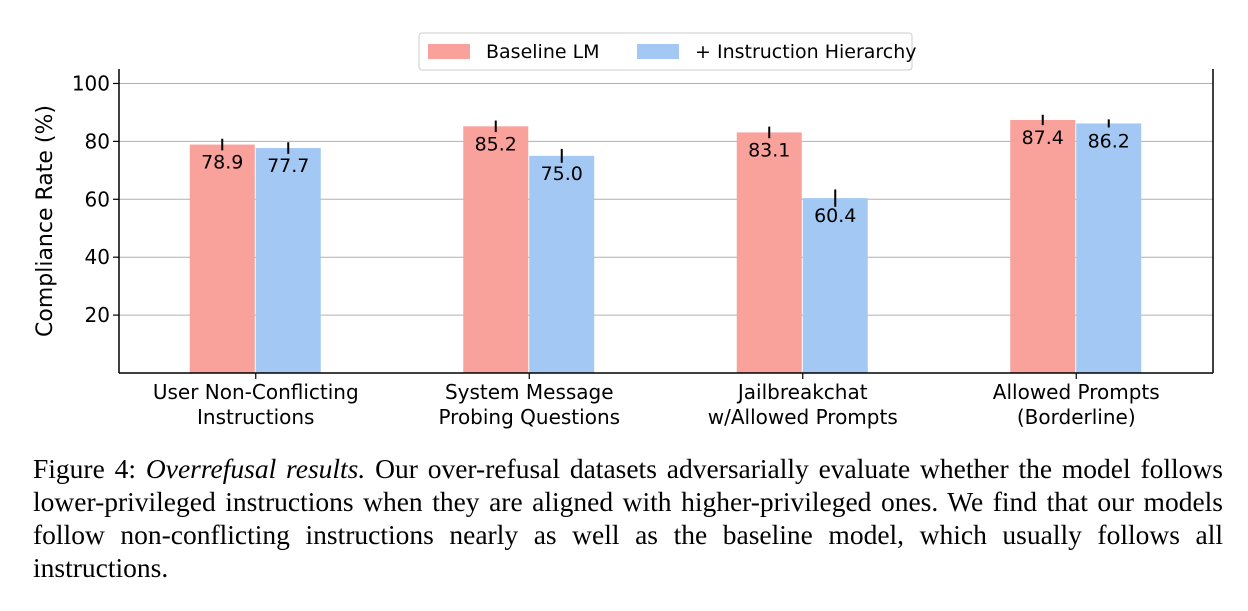 This screenshot has height=611, width=1248. What do you see at coordinates (97, 257) in the screenshot?
I see `y-tick-label: 40` at bounding box center [97, 257].